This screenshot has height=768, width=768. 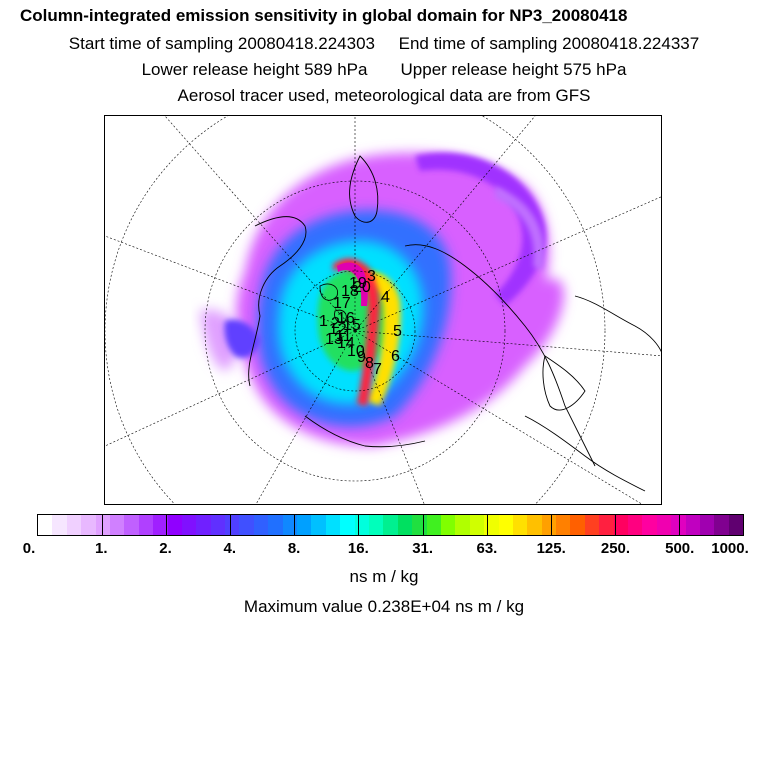 I want to click on colorbar-label-5: 8., so click(x=294, y=548).